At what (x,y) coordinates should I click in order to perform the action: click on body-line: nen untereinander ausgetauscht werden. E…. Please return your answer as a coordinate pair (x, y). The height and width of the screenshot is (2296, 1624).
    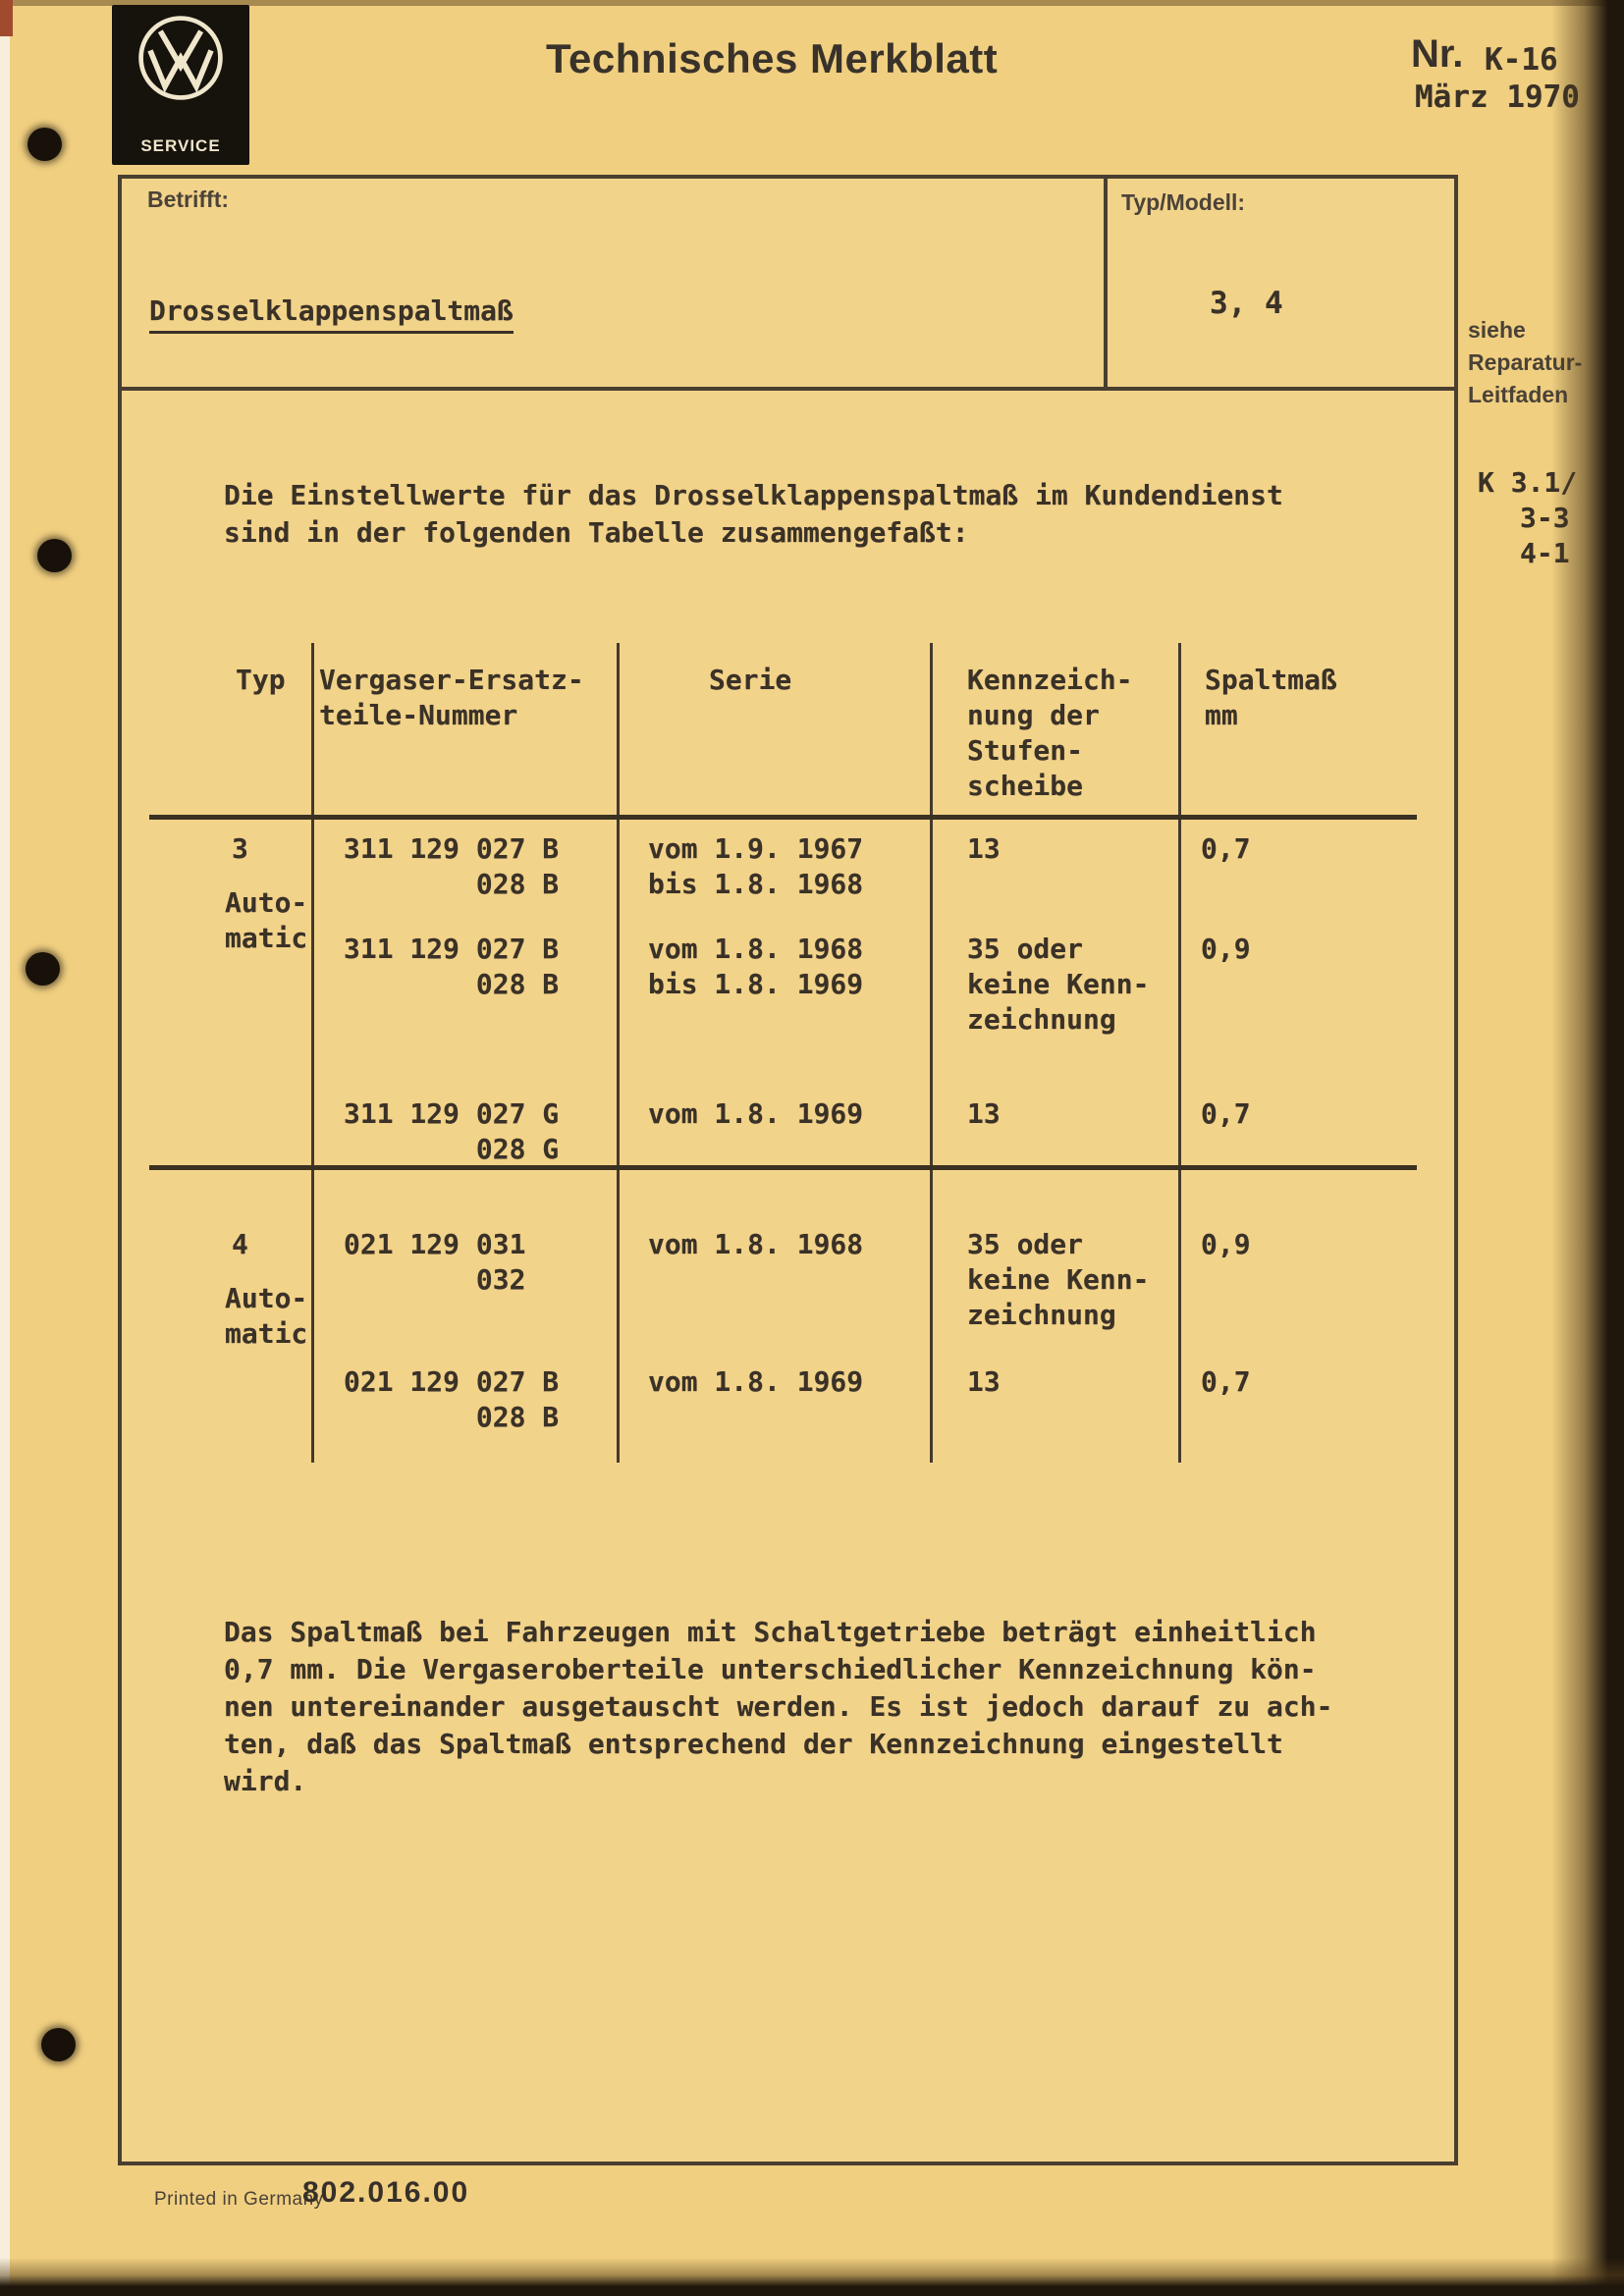
    Looking at the image, I should click on (778, 1706).